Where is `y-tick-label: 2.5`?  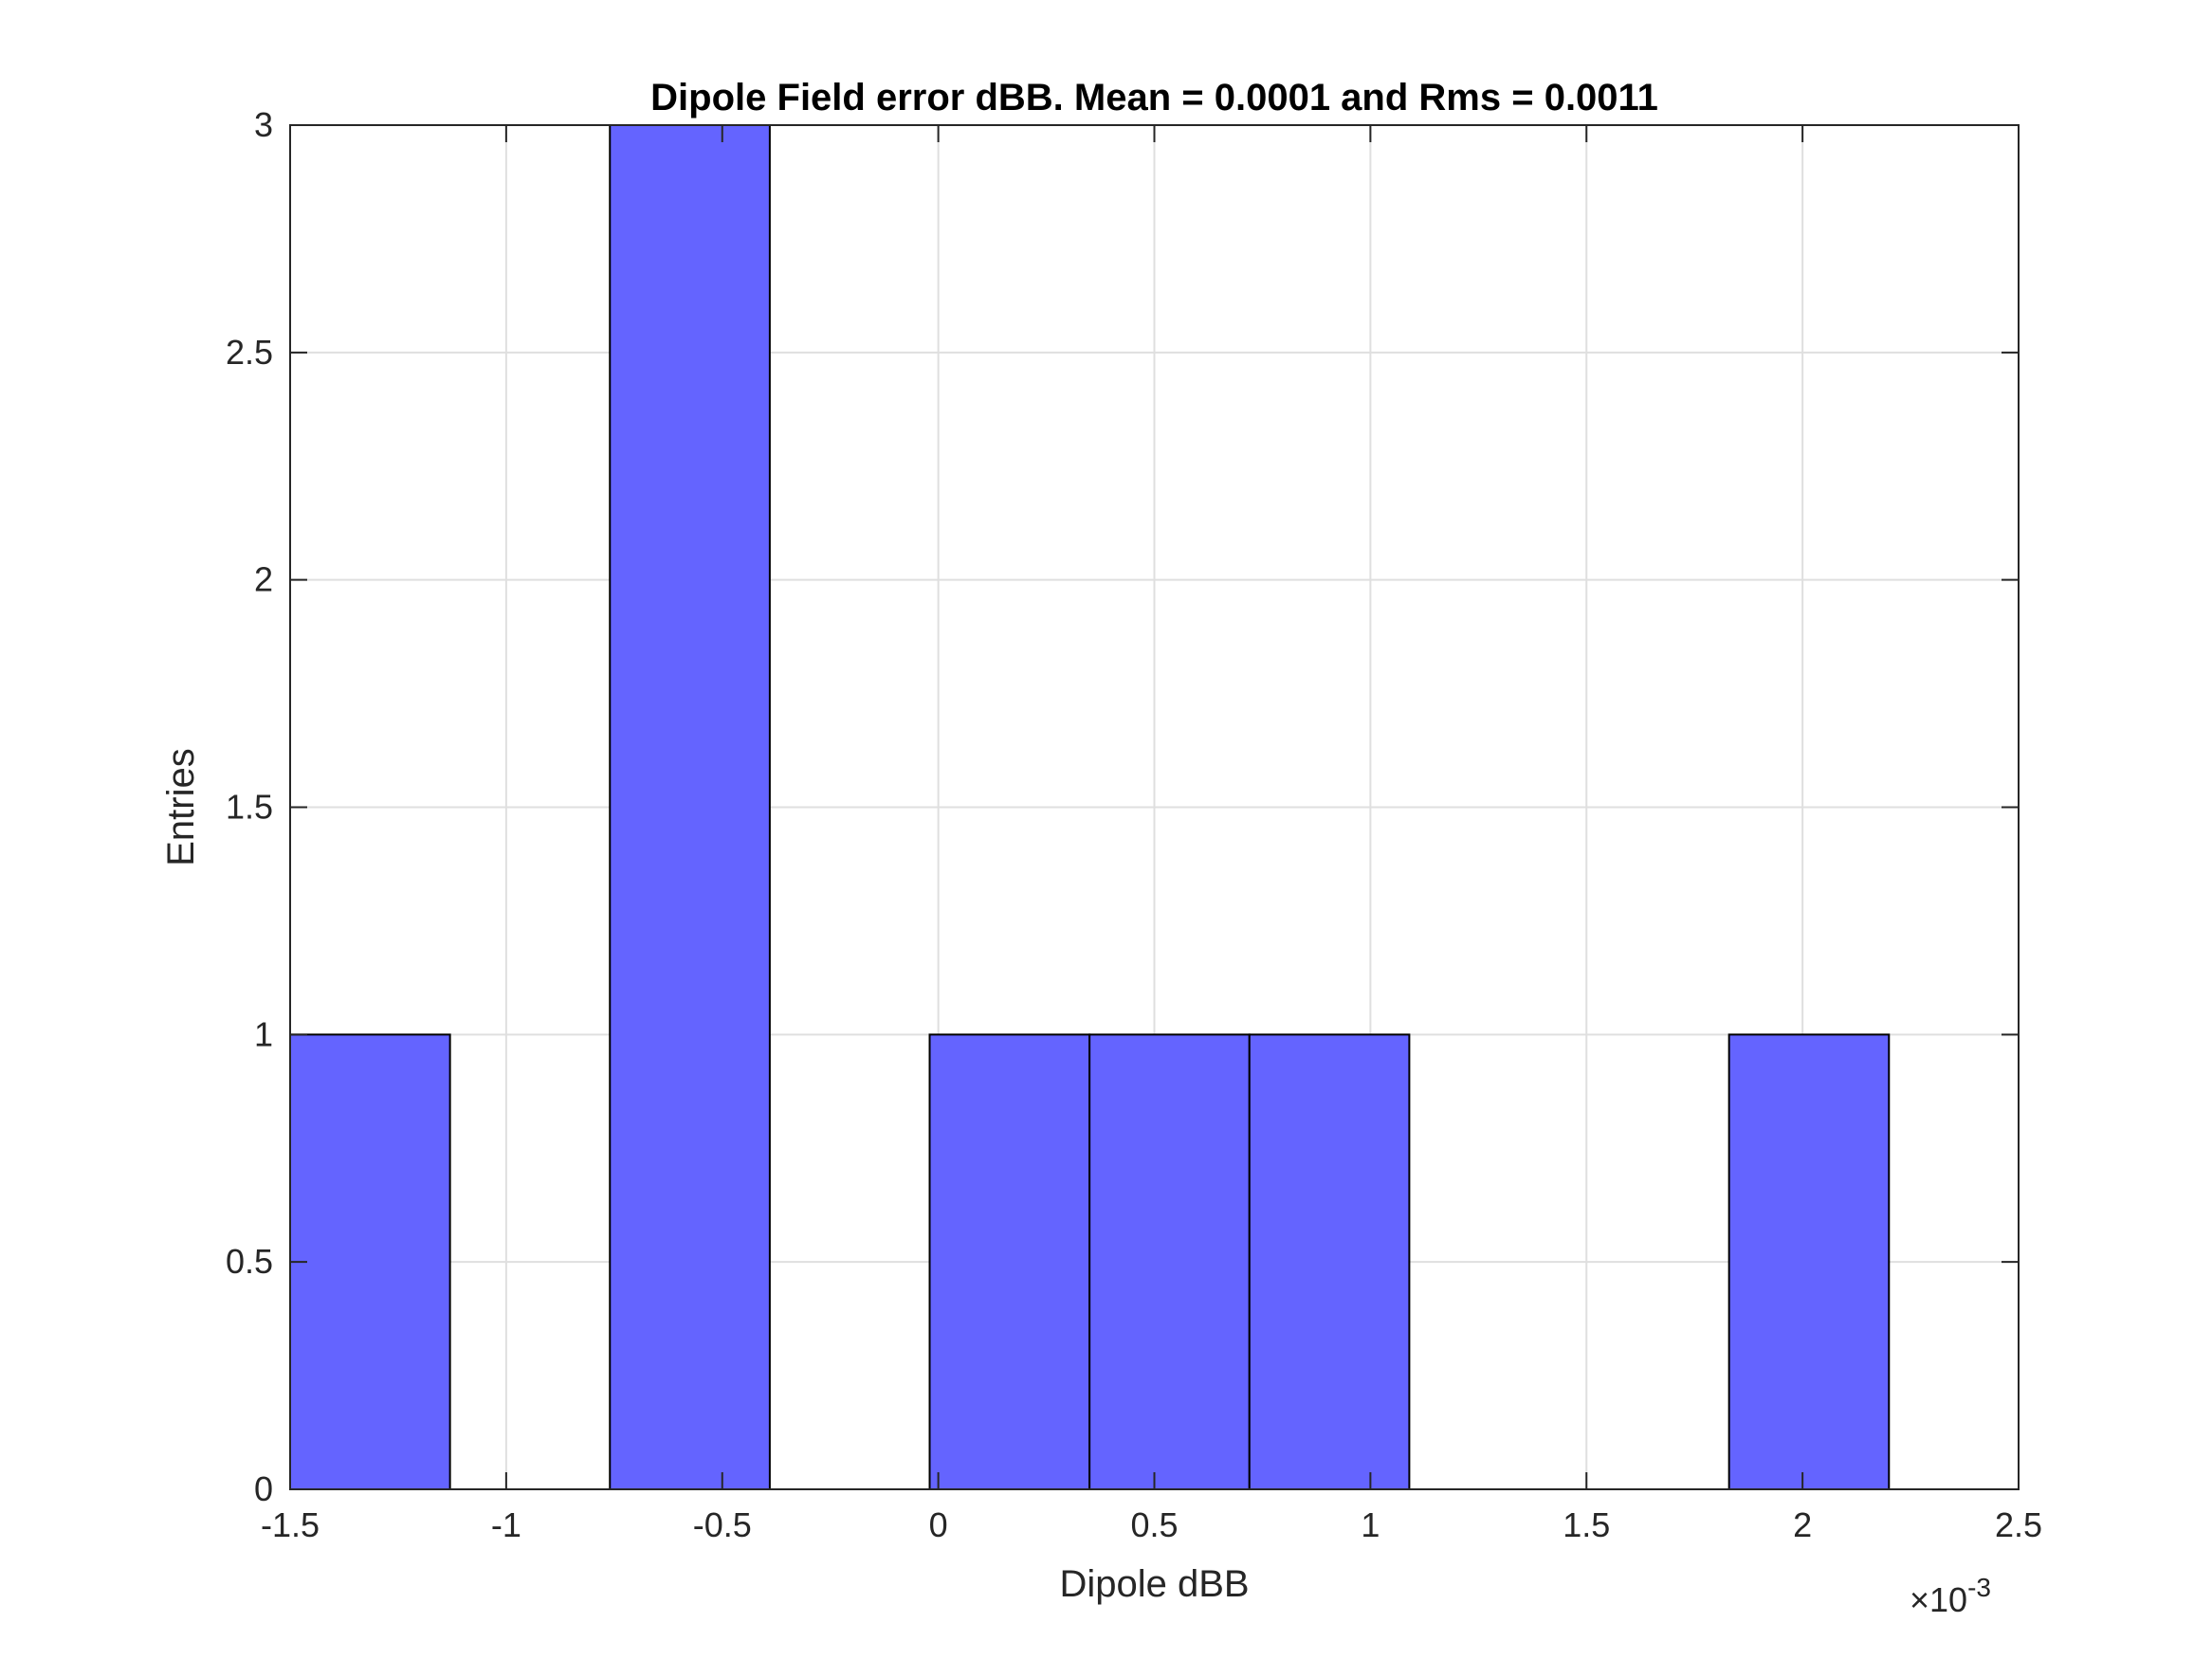
y-tick-label: 2.5 is located at coordinates (249, 352).